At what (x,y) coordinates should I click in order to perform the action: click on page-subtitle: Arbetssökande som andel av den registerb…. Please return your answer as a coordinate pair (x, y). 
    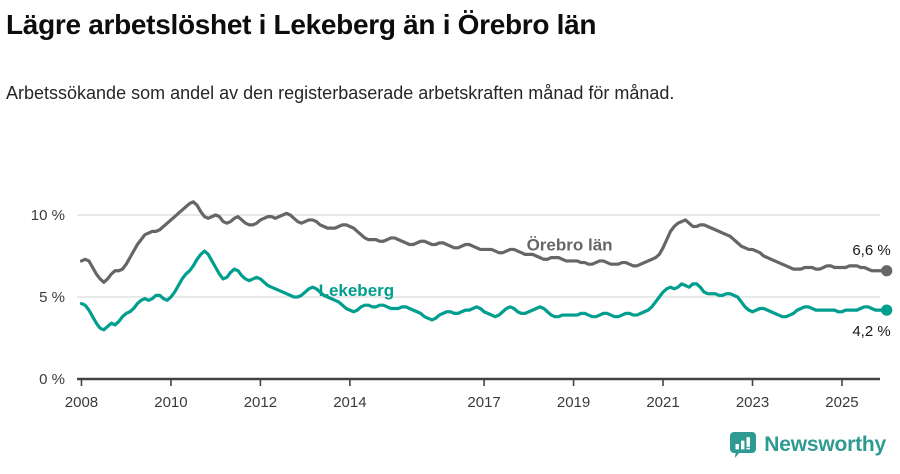
    Looking at the image, I should click on (340, 93).